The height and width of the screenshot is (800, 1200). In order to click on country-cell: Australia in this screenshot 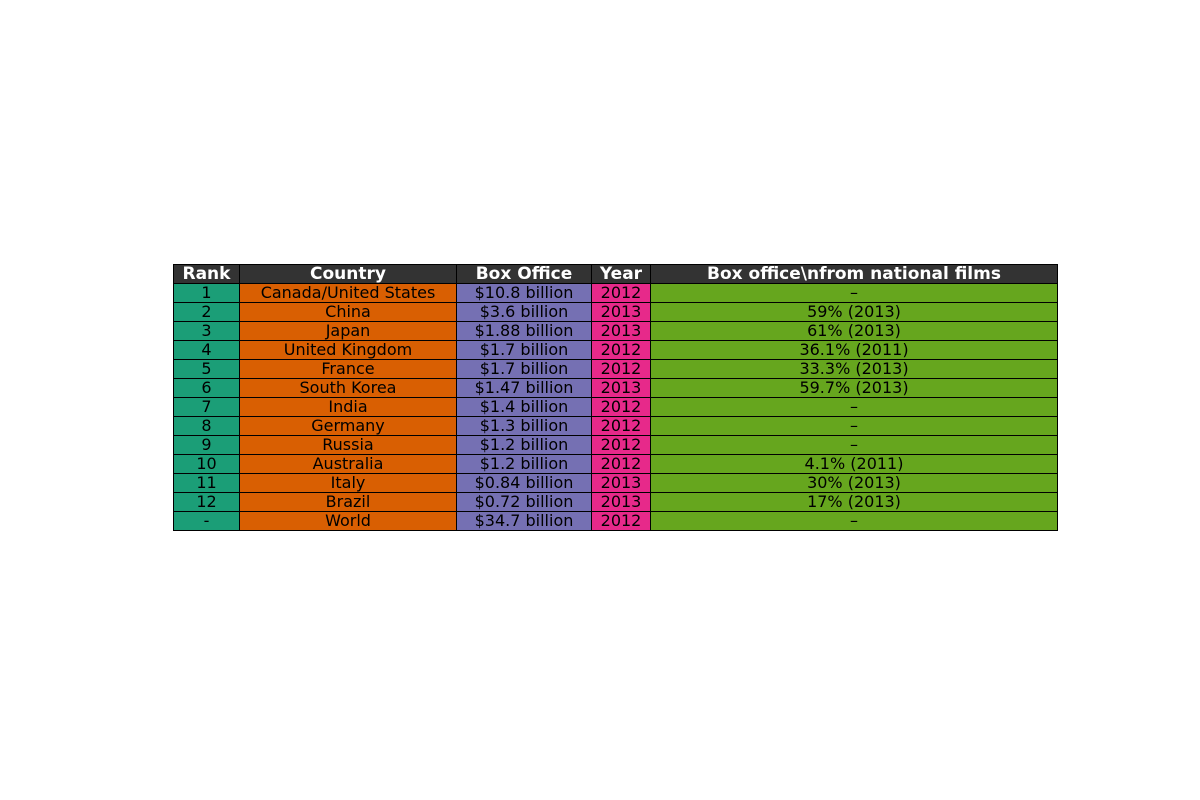, I will do `click(348, 464)`.